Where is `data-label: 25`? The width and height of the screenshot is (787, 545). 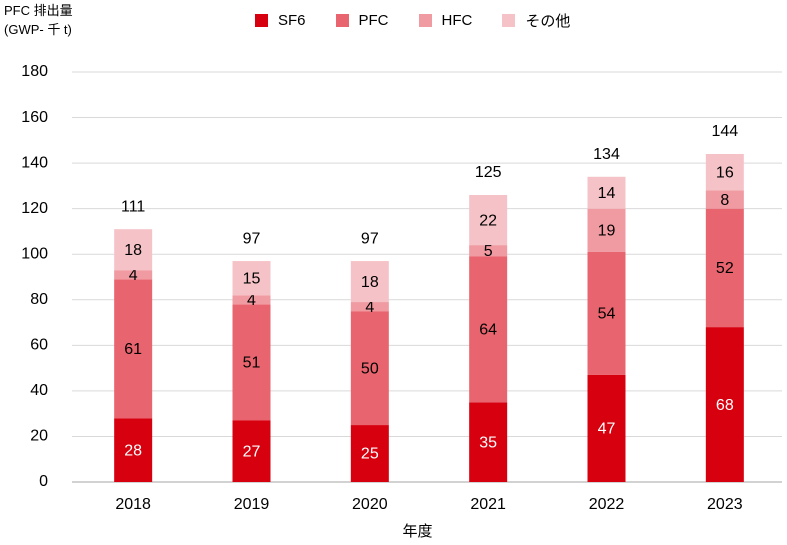
data-label: 25 is located at coordinates (370, 454).